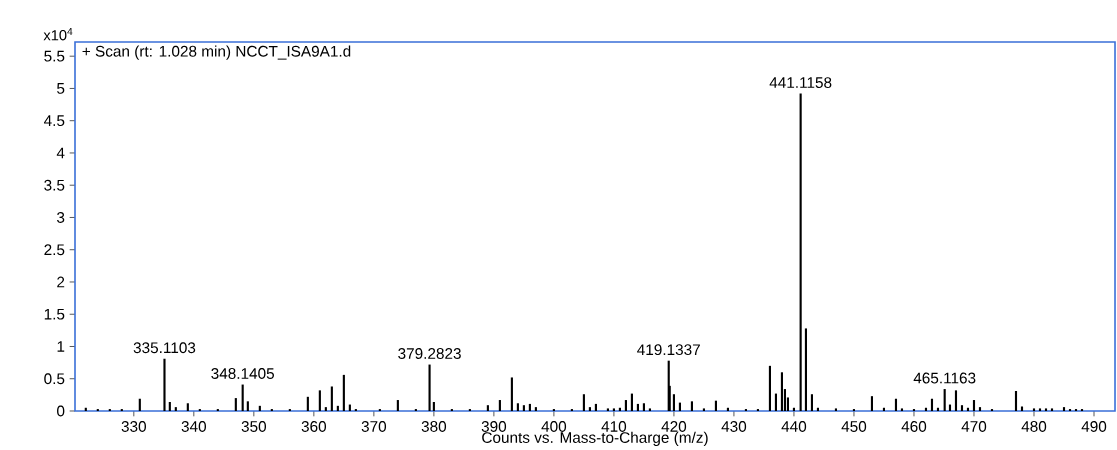 Image resolution: width=1117 pixels, height=450 pixels. Describe the element at coordinates (164, 348) in the screenshot. I see `annotation: 335.1103` at that location.